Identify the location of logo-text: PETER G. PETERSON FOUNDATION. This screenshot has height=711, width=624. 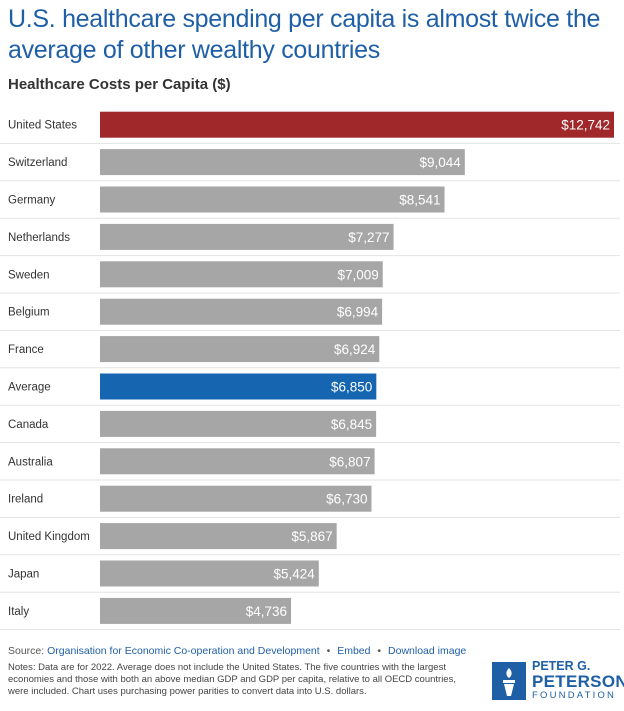
(578, 680).